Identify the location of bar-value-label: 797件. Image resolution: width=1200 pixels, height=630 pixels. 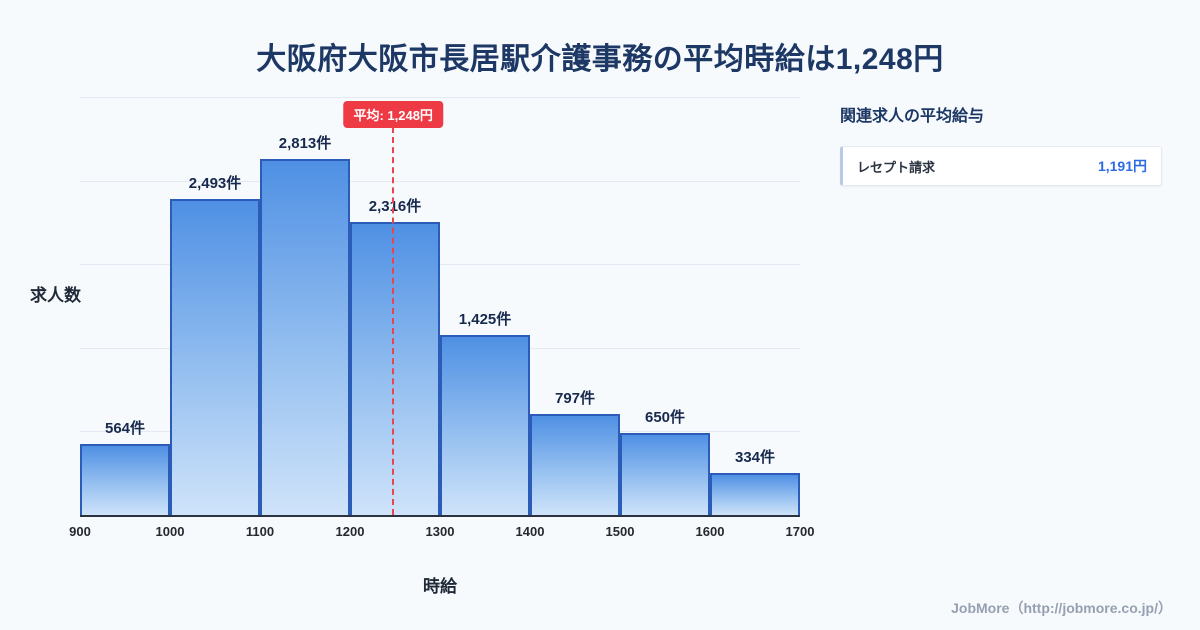
(575, 399).